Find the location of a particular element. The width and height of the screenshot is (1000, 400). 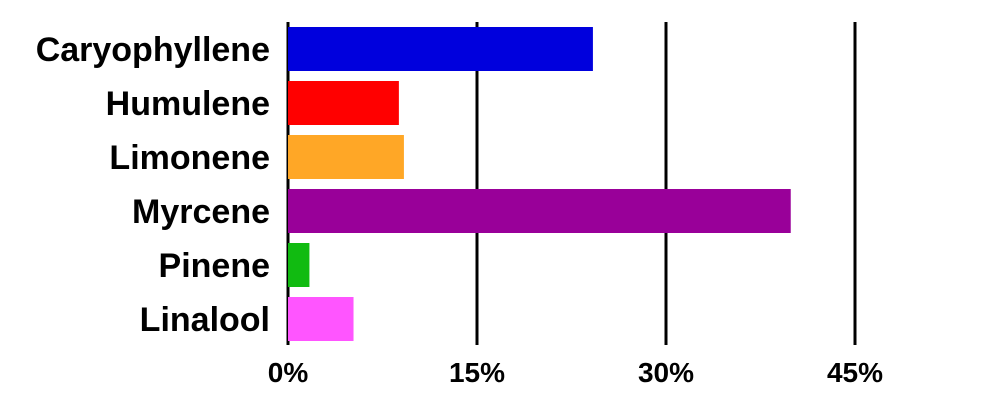

bar-humulene is located at coordinates (343, 103).